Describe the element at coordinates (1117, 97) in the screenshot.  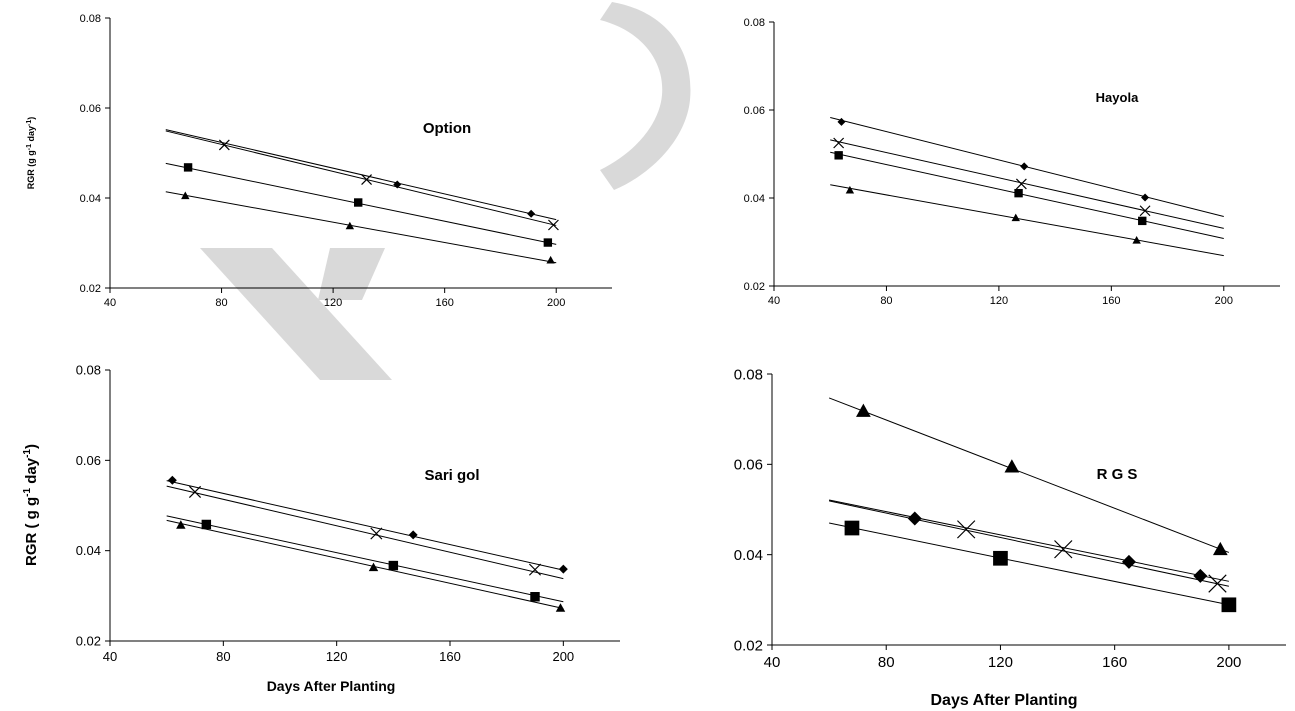
I see `chart-title: Hayola` at that location.